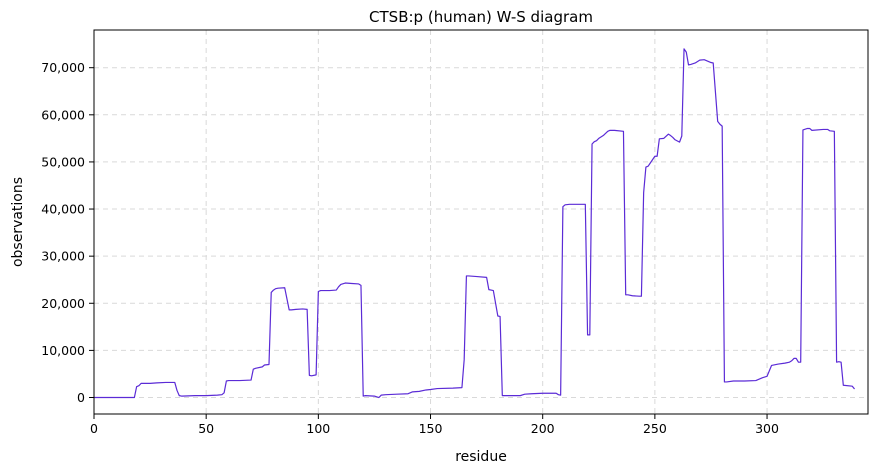  Describe the element at coordinates (18, 222) in the screenshot. I see `y-axis-label: observations` at that location.